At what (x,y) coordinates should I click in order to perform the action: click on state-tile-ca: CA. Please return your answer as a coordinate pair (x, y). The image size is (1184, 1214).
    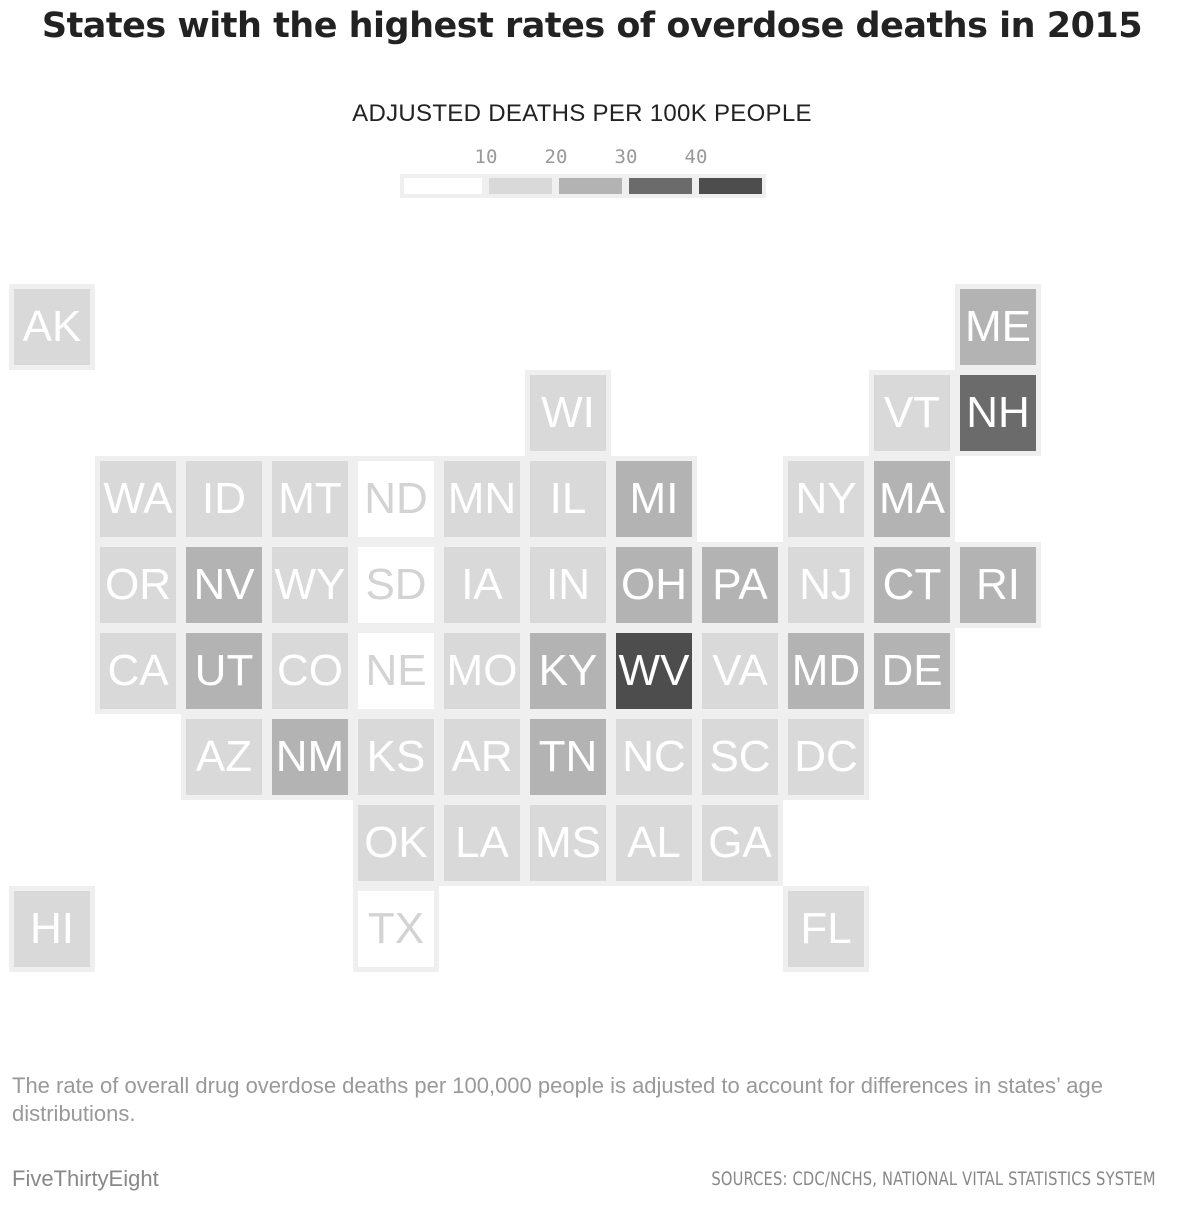
    Looking at the image, I should click on (138, 671).